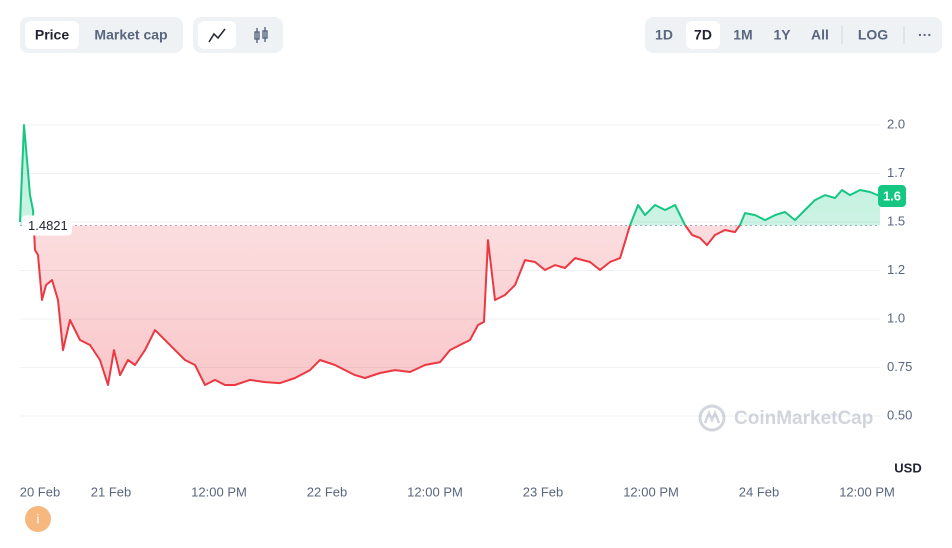 This screenshot has width=952, height=548. I want to click on range-active-bg, so click(703, 35).